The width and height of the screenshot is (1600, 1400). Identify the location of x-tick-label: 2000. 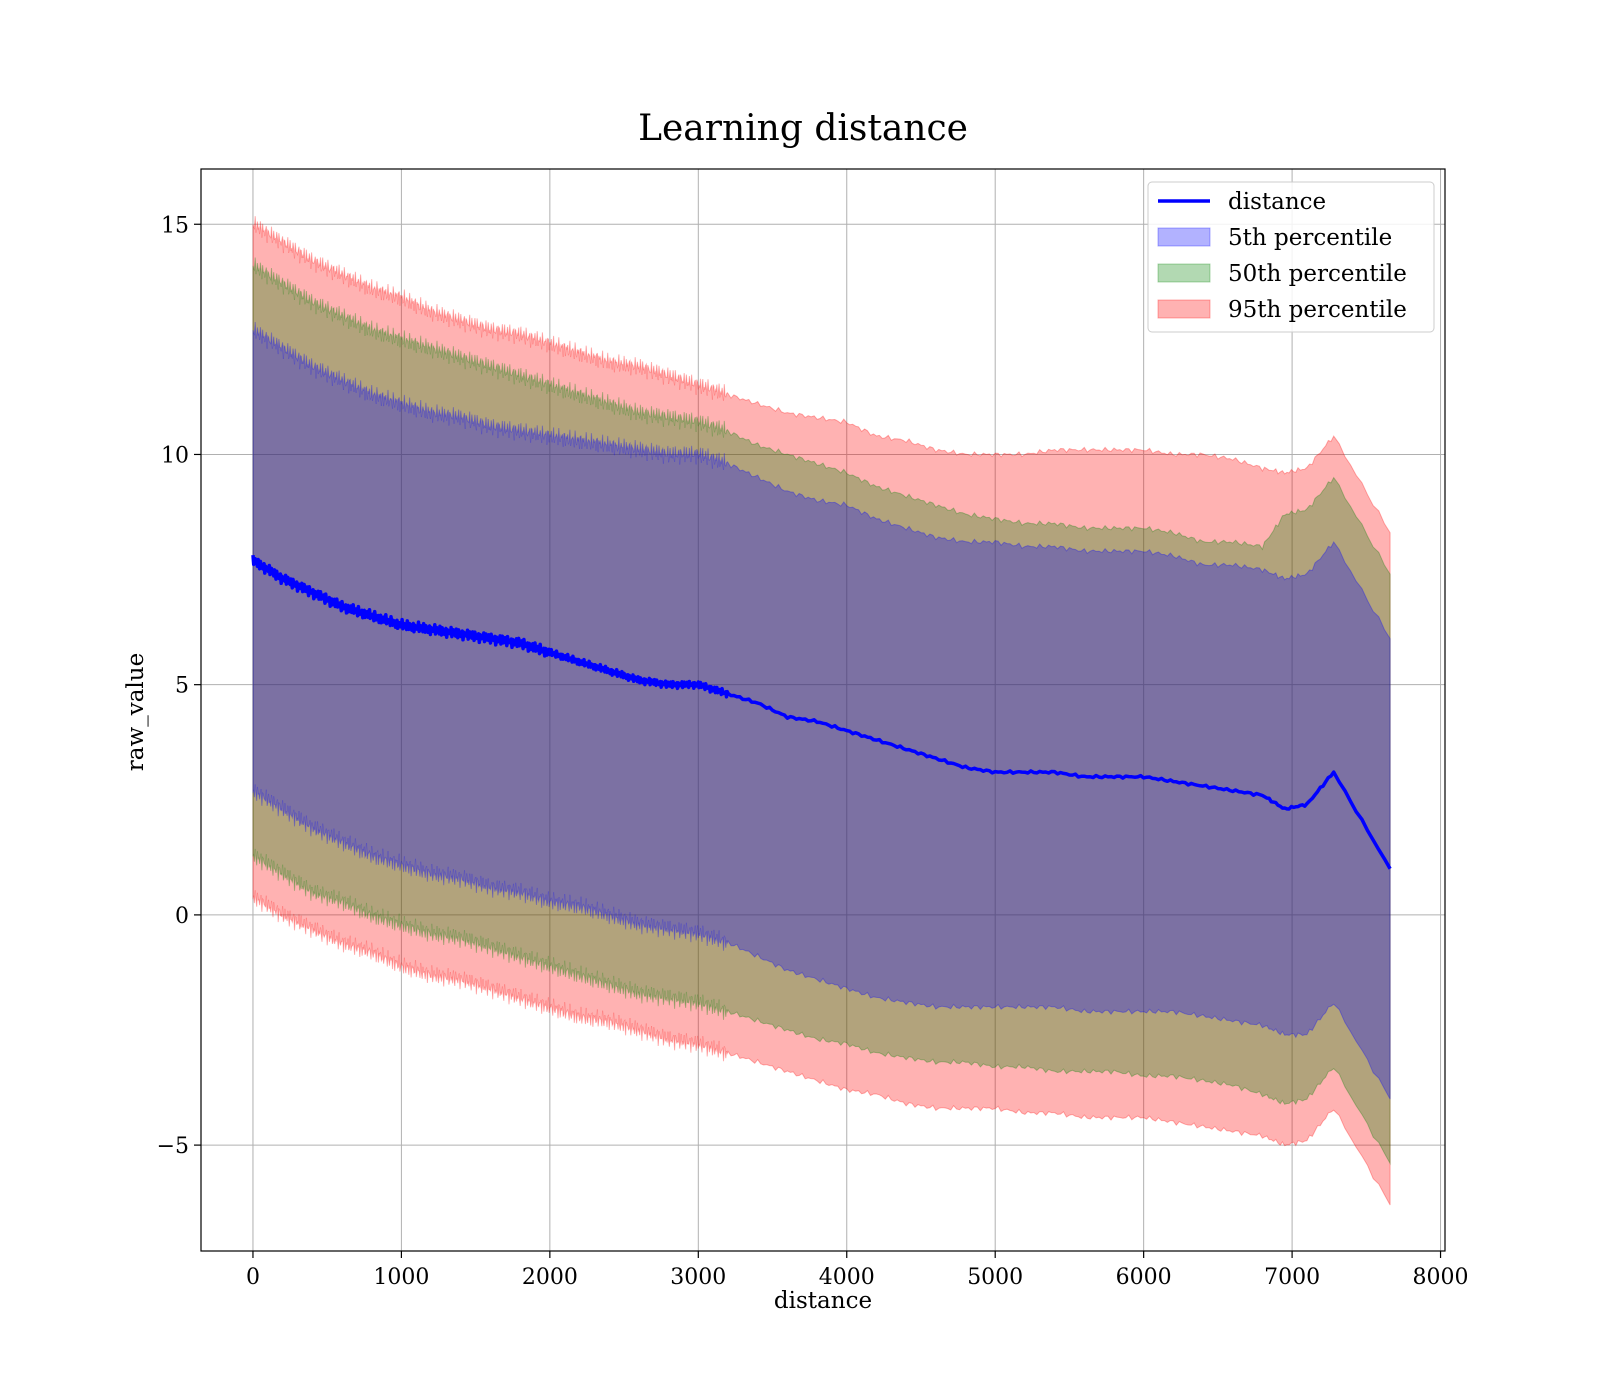
(550, 1277).